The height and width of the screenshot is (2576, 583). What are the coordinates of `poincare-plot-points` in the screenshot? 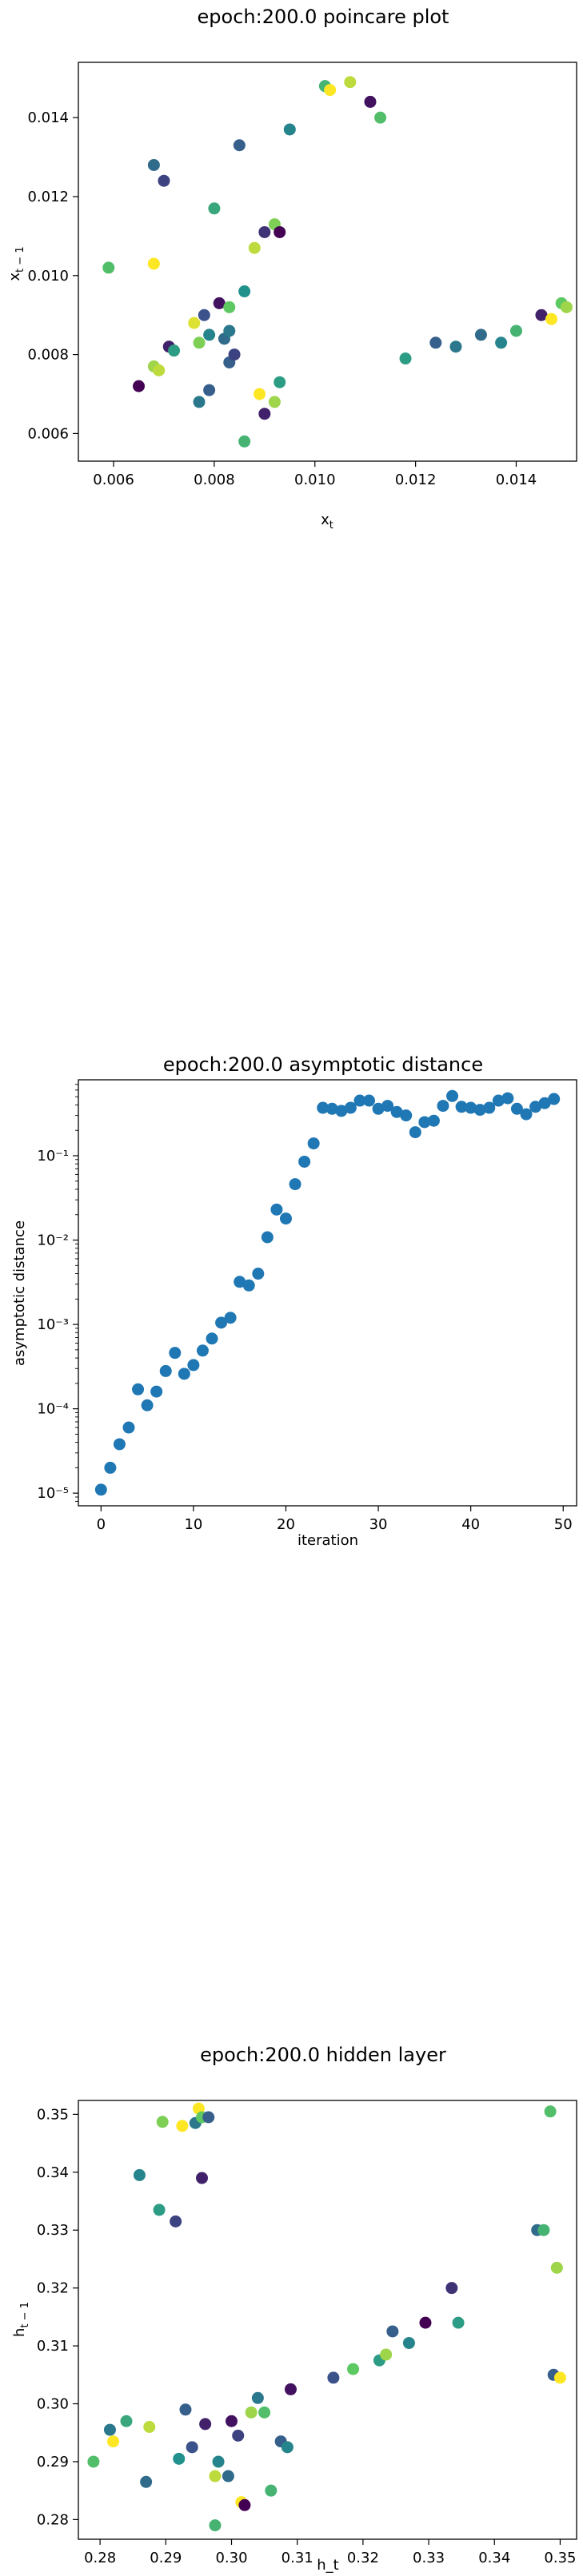 It's located at (337, 262).